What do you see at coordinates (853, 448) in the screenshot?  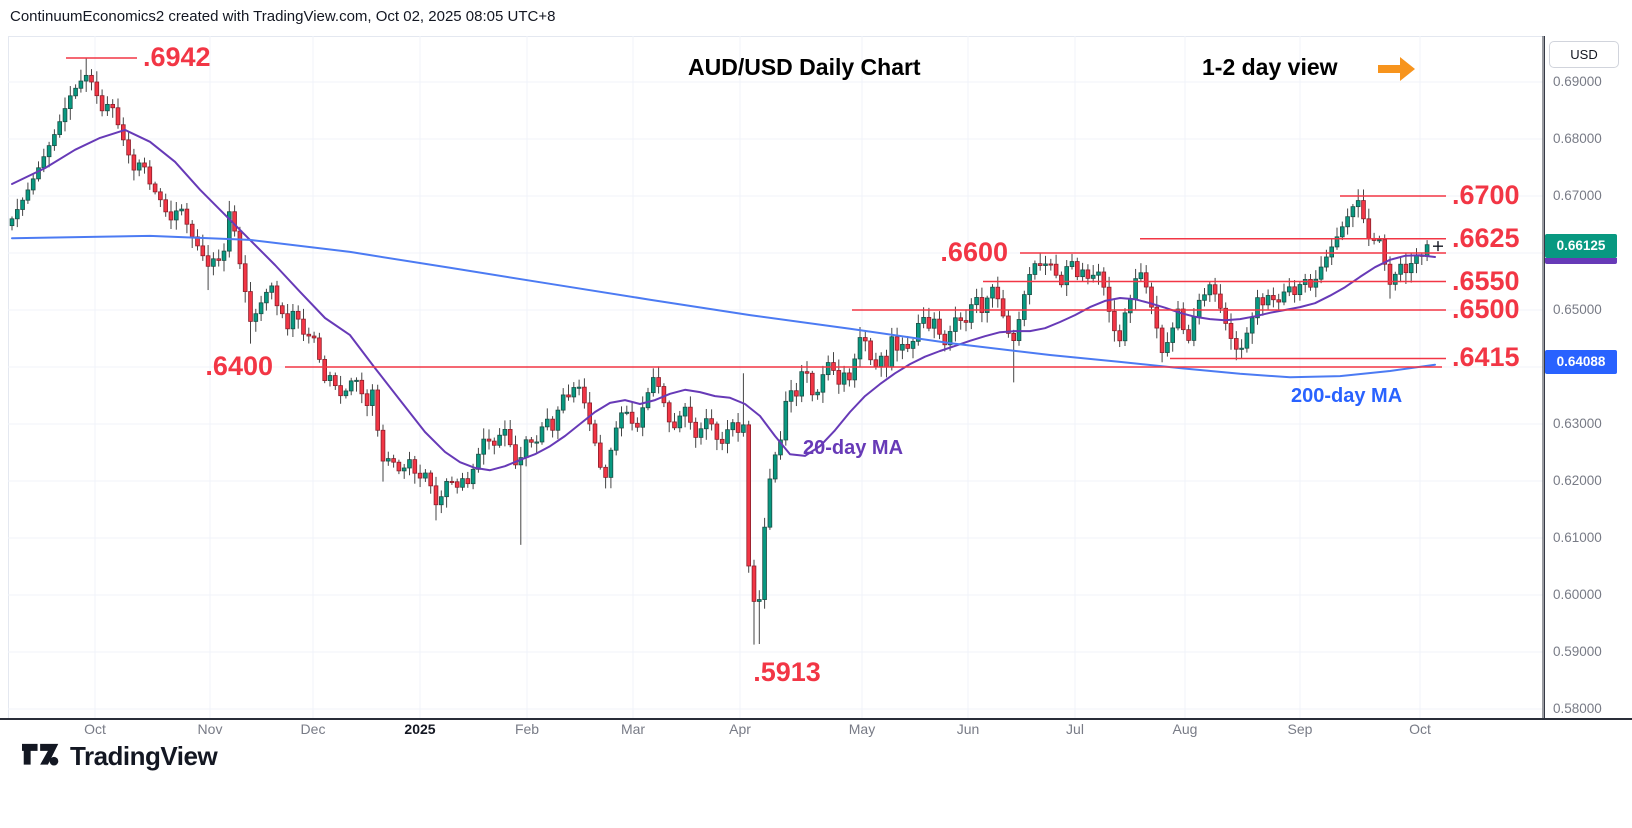 I see `ma20-annotation-label: 20-day MA` at bounding box center [853, 448].